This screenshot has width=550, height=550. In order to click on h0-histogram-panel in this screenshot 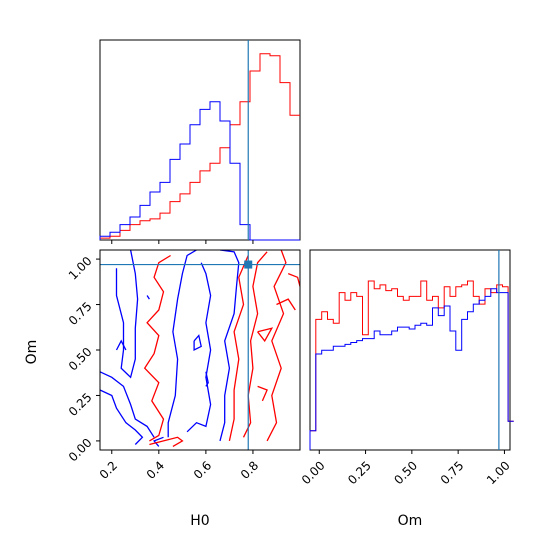, I will do `click(200, 141)`.